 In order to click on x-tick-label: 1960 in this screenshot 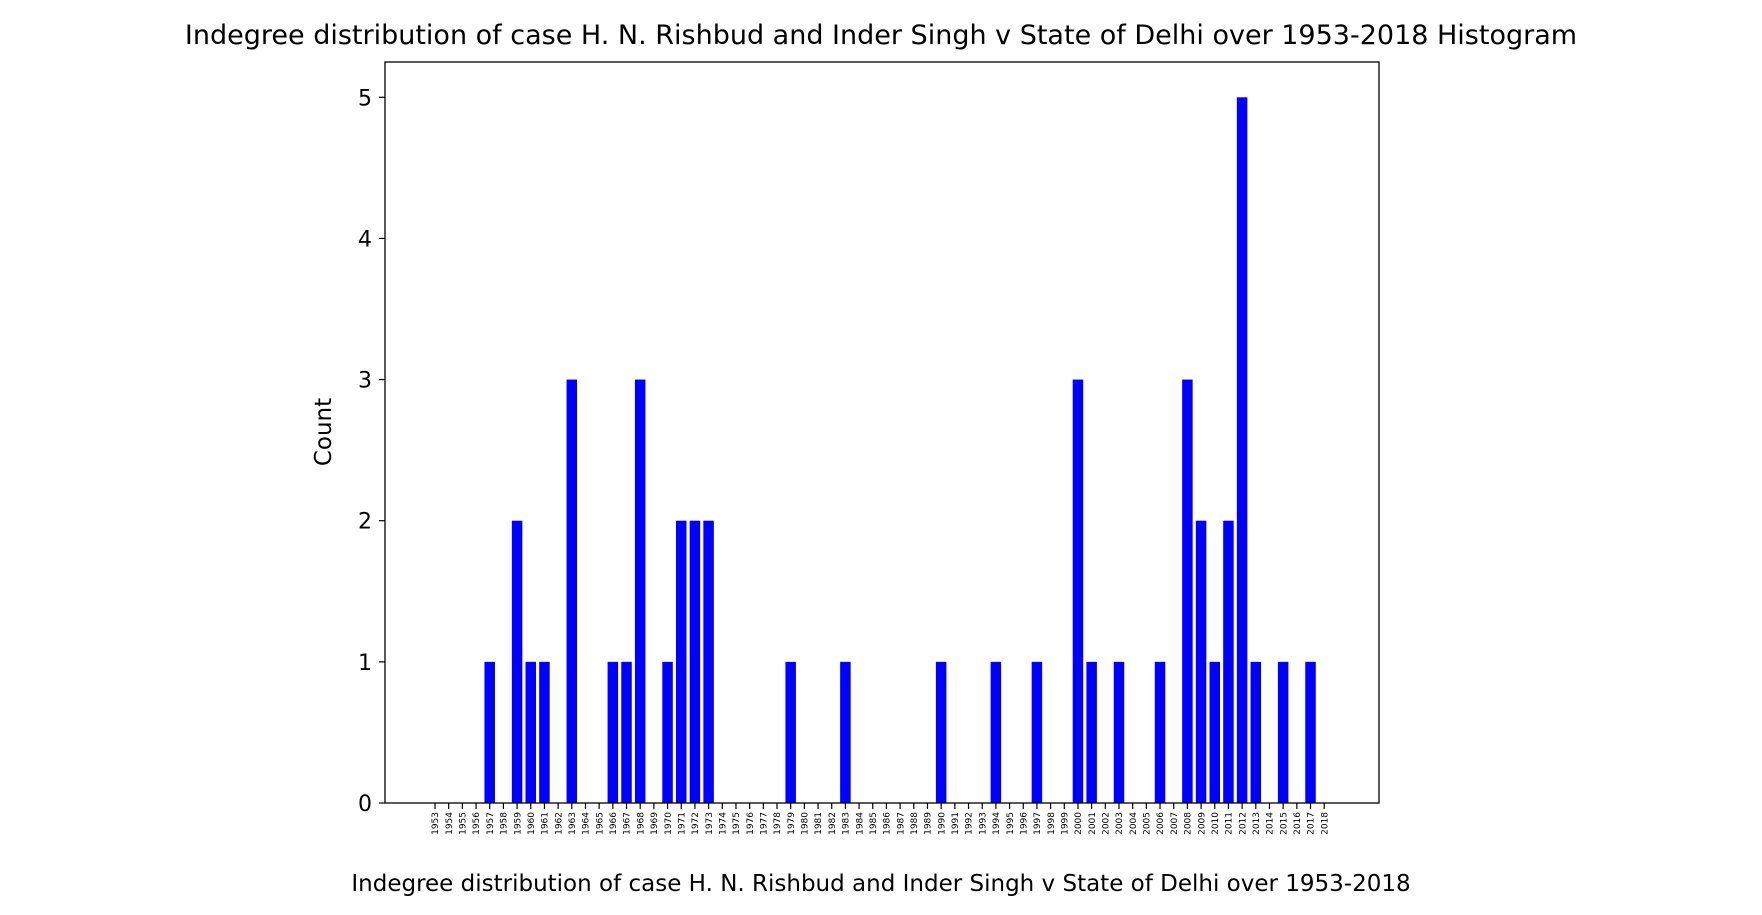, I will do `click(532, 823)`.